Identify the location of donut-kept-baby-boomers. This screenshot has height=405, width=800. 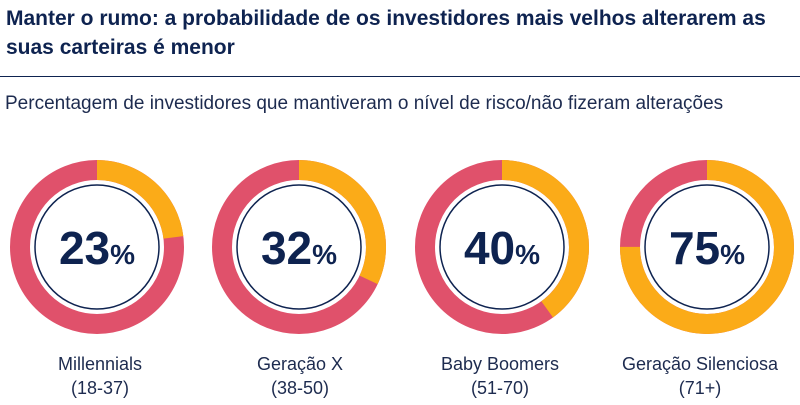
(502, 247).